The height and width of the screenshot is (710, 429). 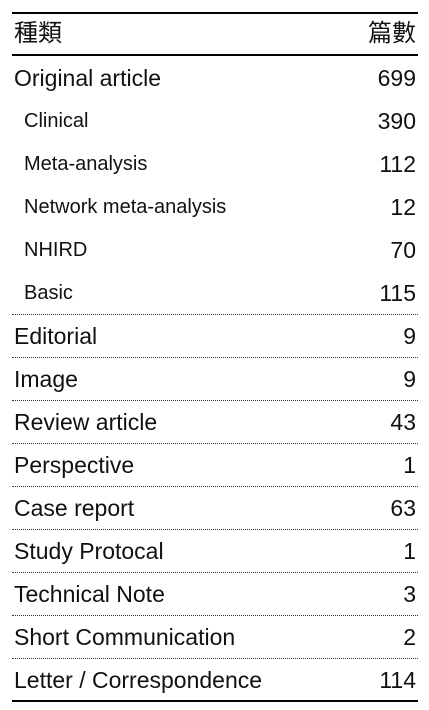 I want to click on row-count: 12, so click(x=403, y=207).